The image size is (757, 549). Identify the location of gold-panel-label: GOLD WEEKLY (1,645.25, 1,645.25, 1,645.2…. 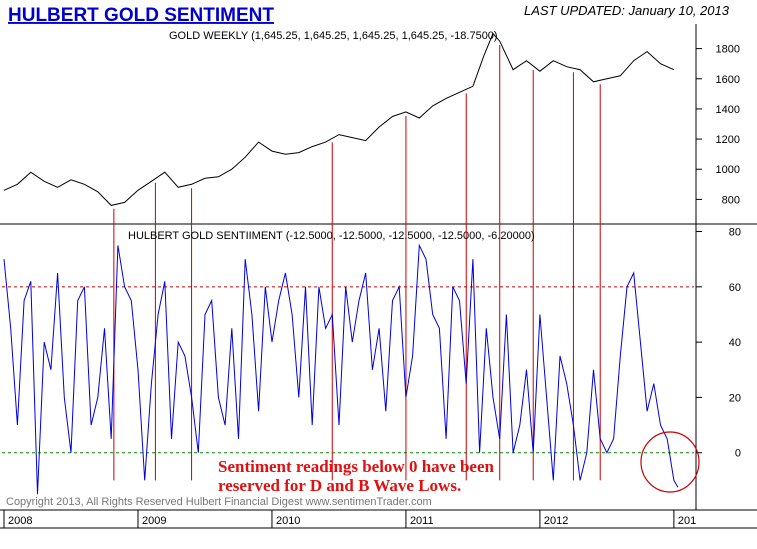
(333, 36).